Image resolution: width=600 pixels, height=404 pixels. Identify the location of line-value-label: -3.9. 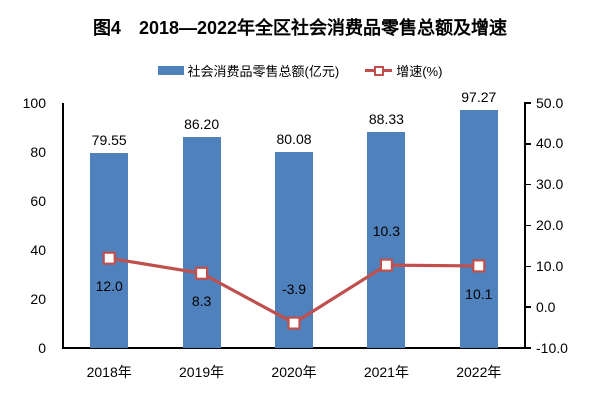
(294, 289).